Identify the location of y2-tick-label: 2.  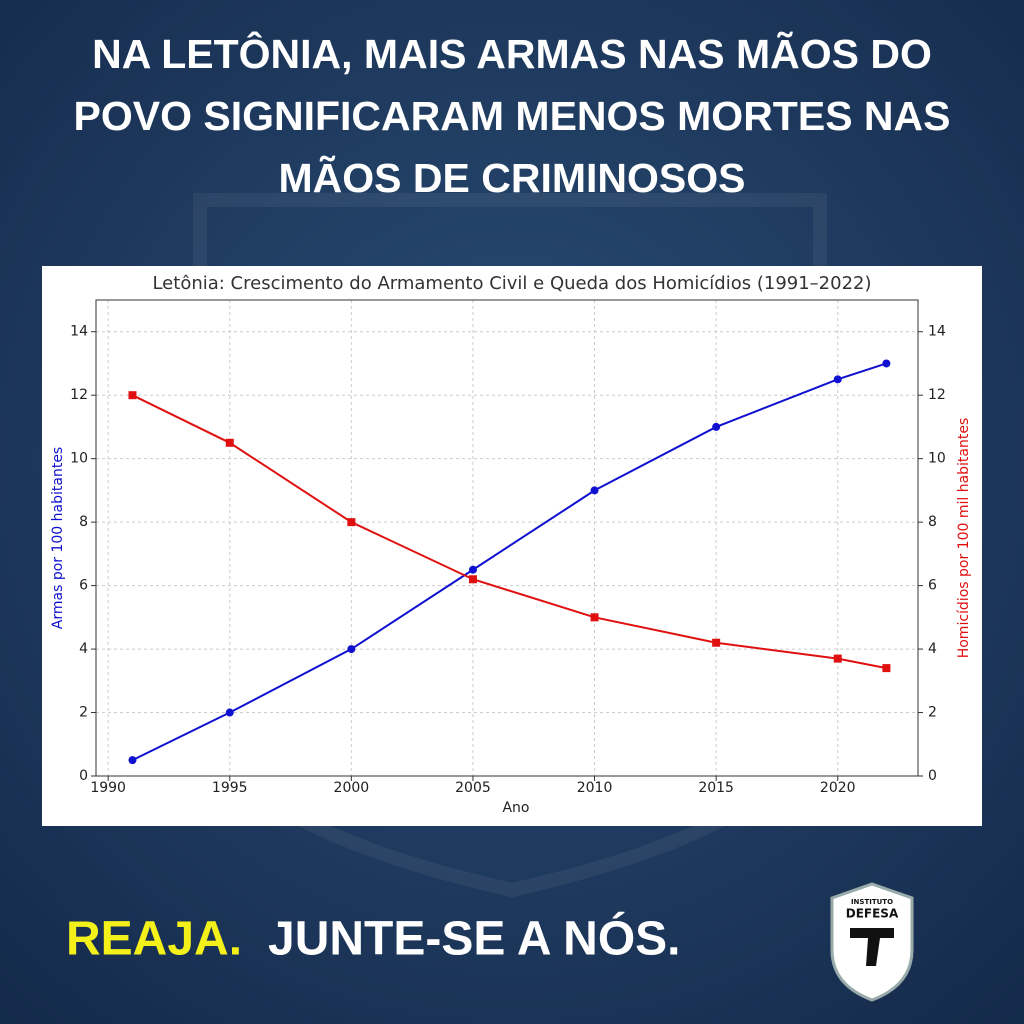
(932, 713).